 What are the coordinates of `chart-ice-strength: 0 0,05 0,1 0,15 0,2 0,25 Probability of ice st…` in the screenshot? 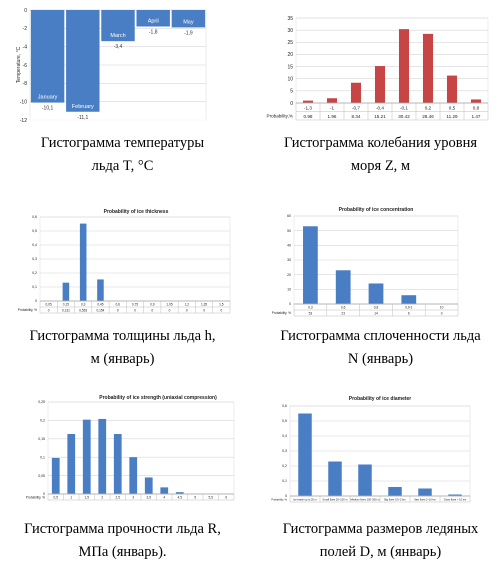 It's located at (132, 451).